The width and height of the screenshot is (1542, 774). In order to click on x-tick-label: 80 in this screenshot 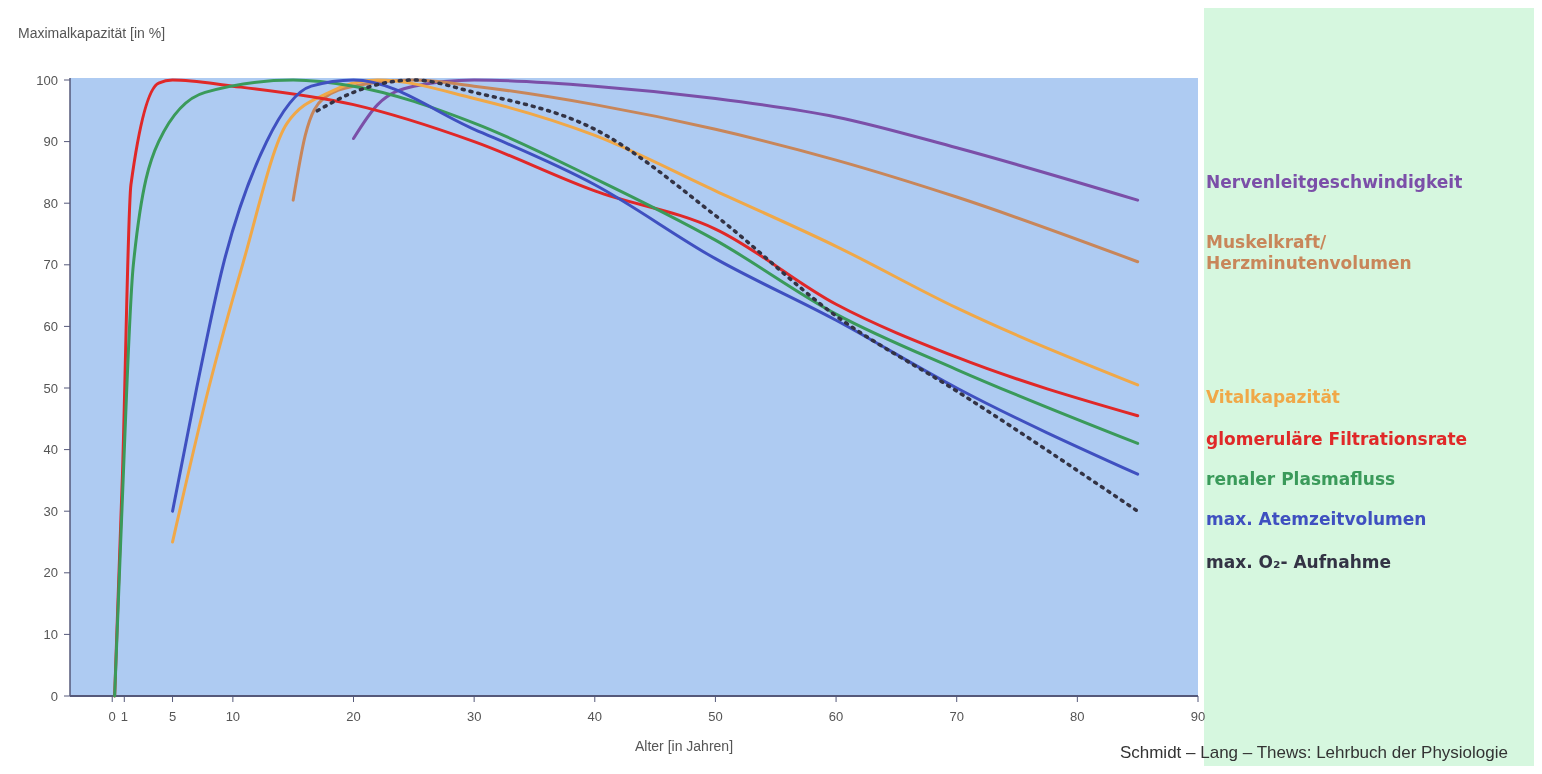, I will do `click(1077, 716)`.